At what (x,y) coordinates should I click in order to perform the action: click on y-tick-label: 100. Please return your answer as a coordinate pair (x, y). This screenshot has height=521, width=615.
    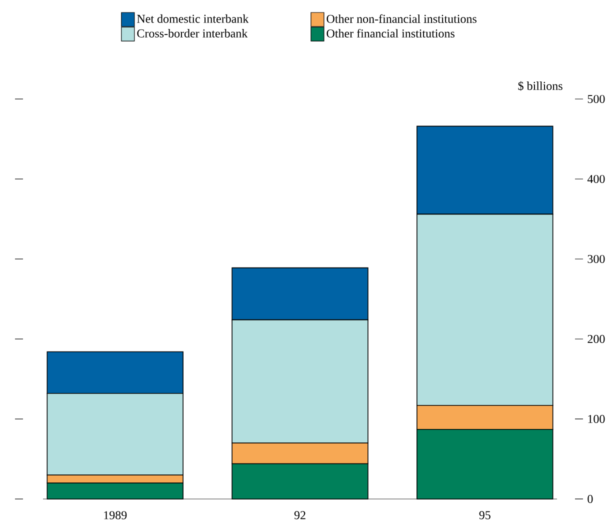
    Looking at the image, I should click on (596, 419).